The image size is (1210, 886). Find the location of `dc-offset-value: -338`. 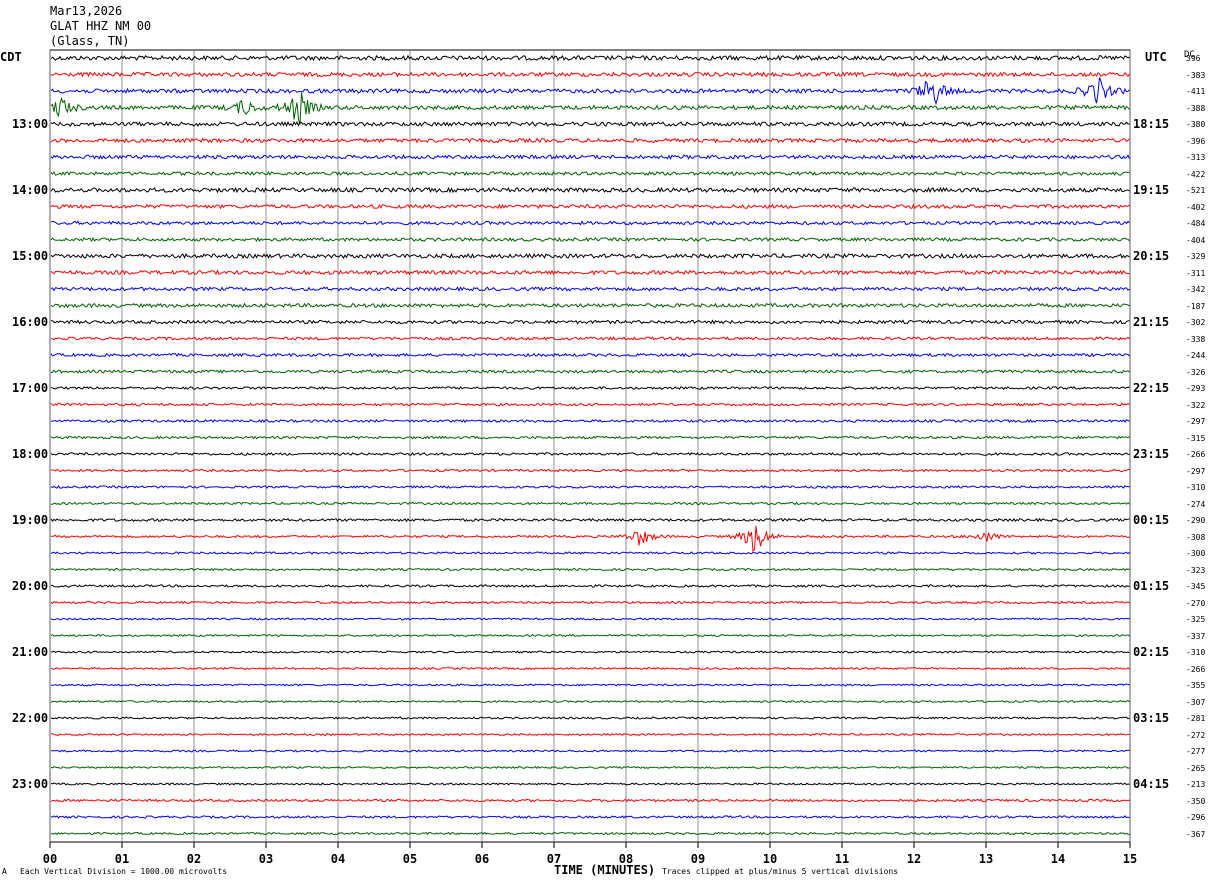

dc-offset-value: -338 is located at coordinates (1196, 339).